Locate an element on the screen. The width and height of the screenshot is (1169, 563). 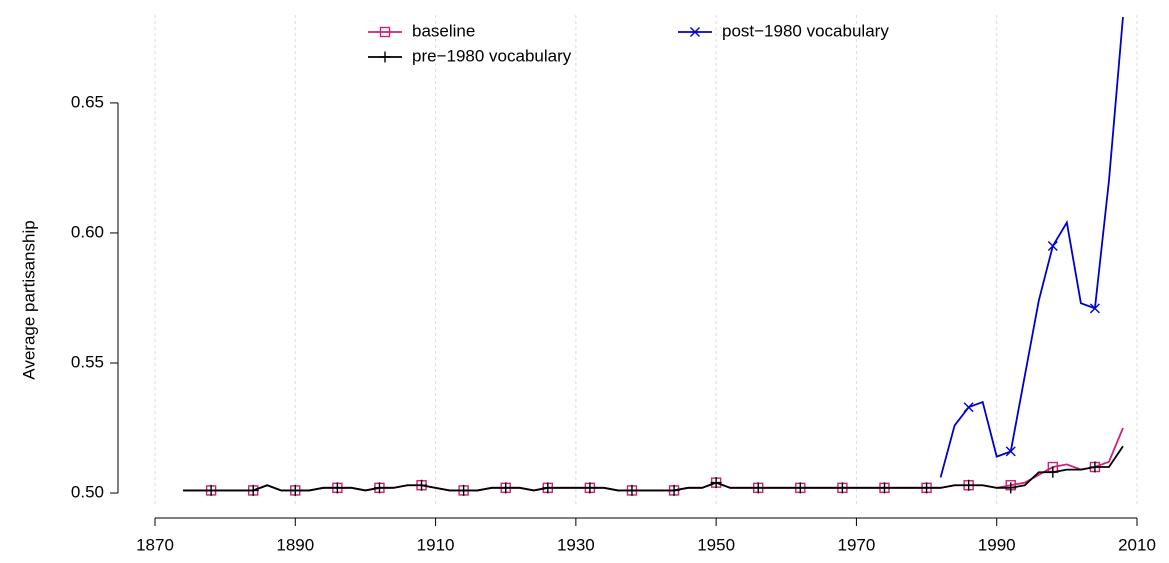
legend-label: pre−1980 vocabulary is located at coordinates (492, 55).